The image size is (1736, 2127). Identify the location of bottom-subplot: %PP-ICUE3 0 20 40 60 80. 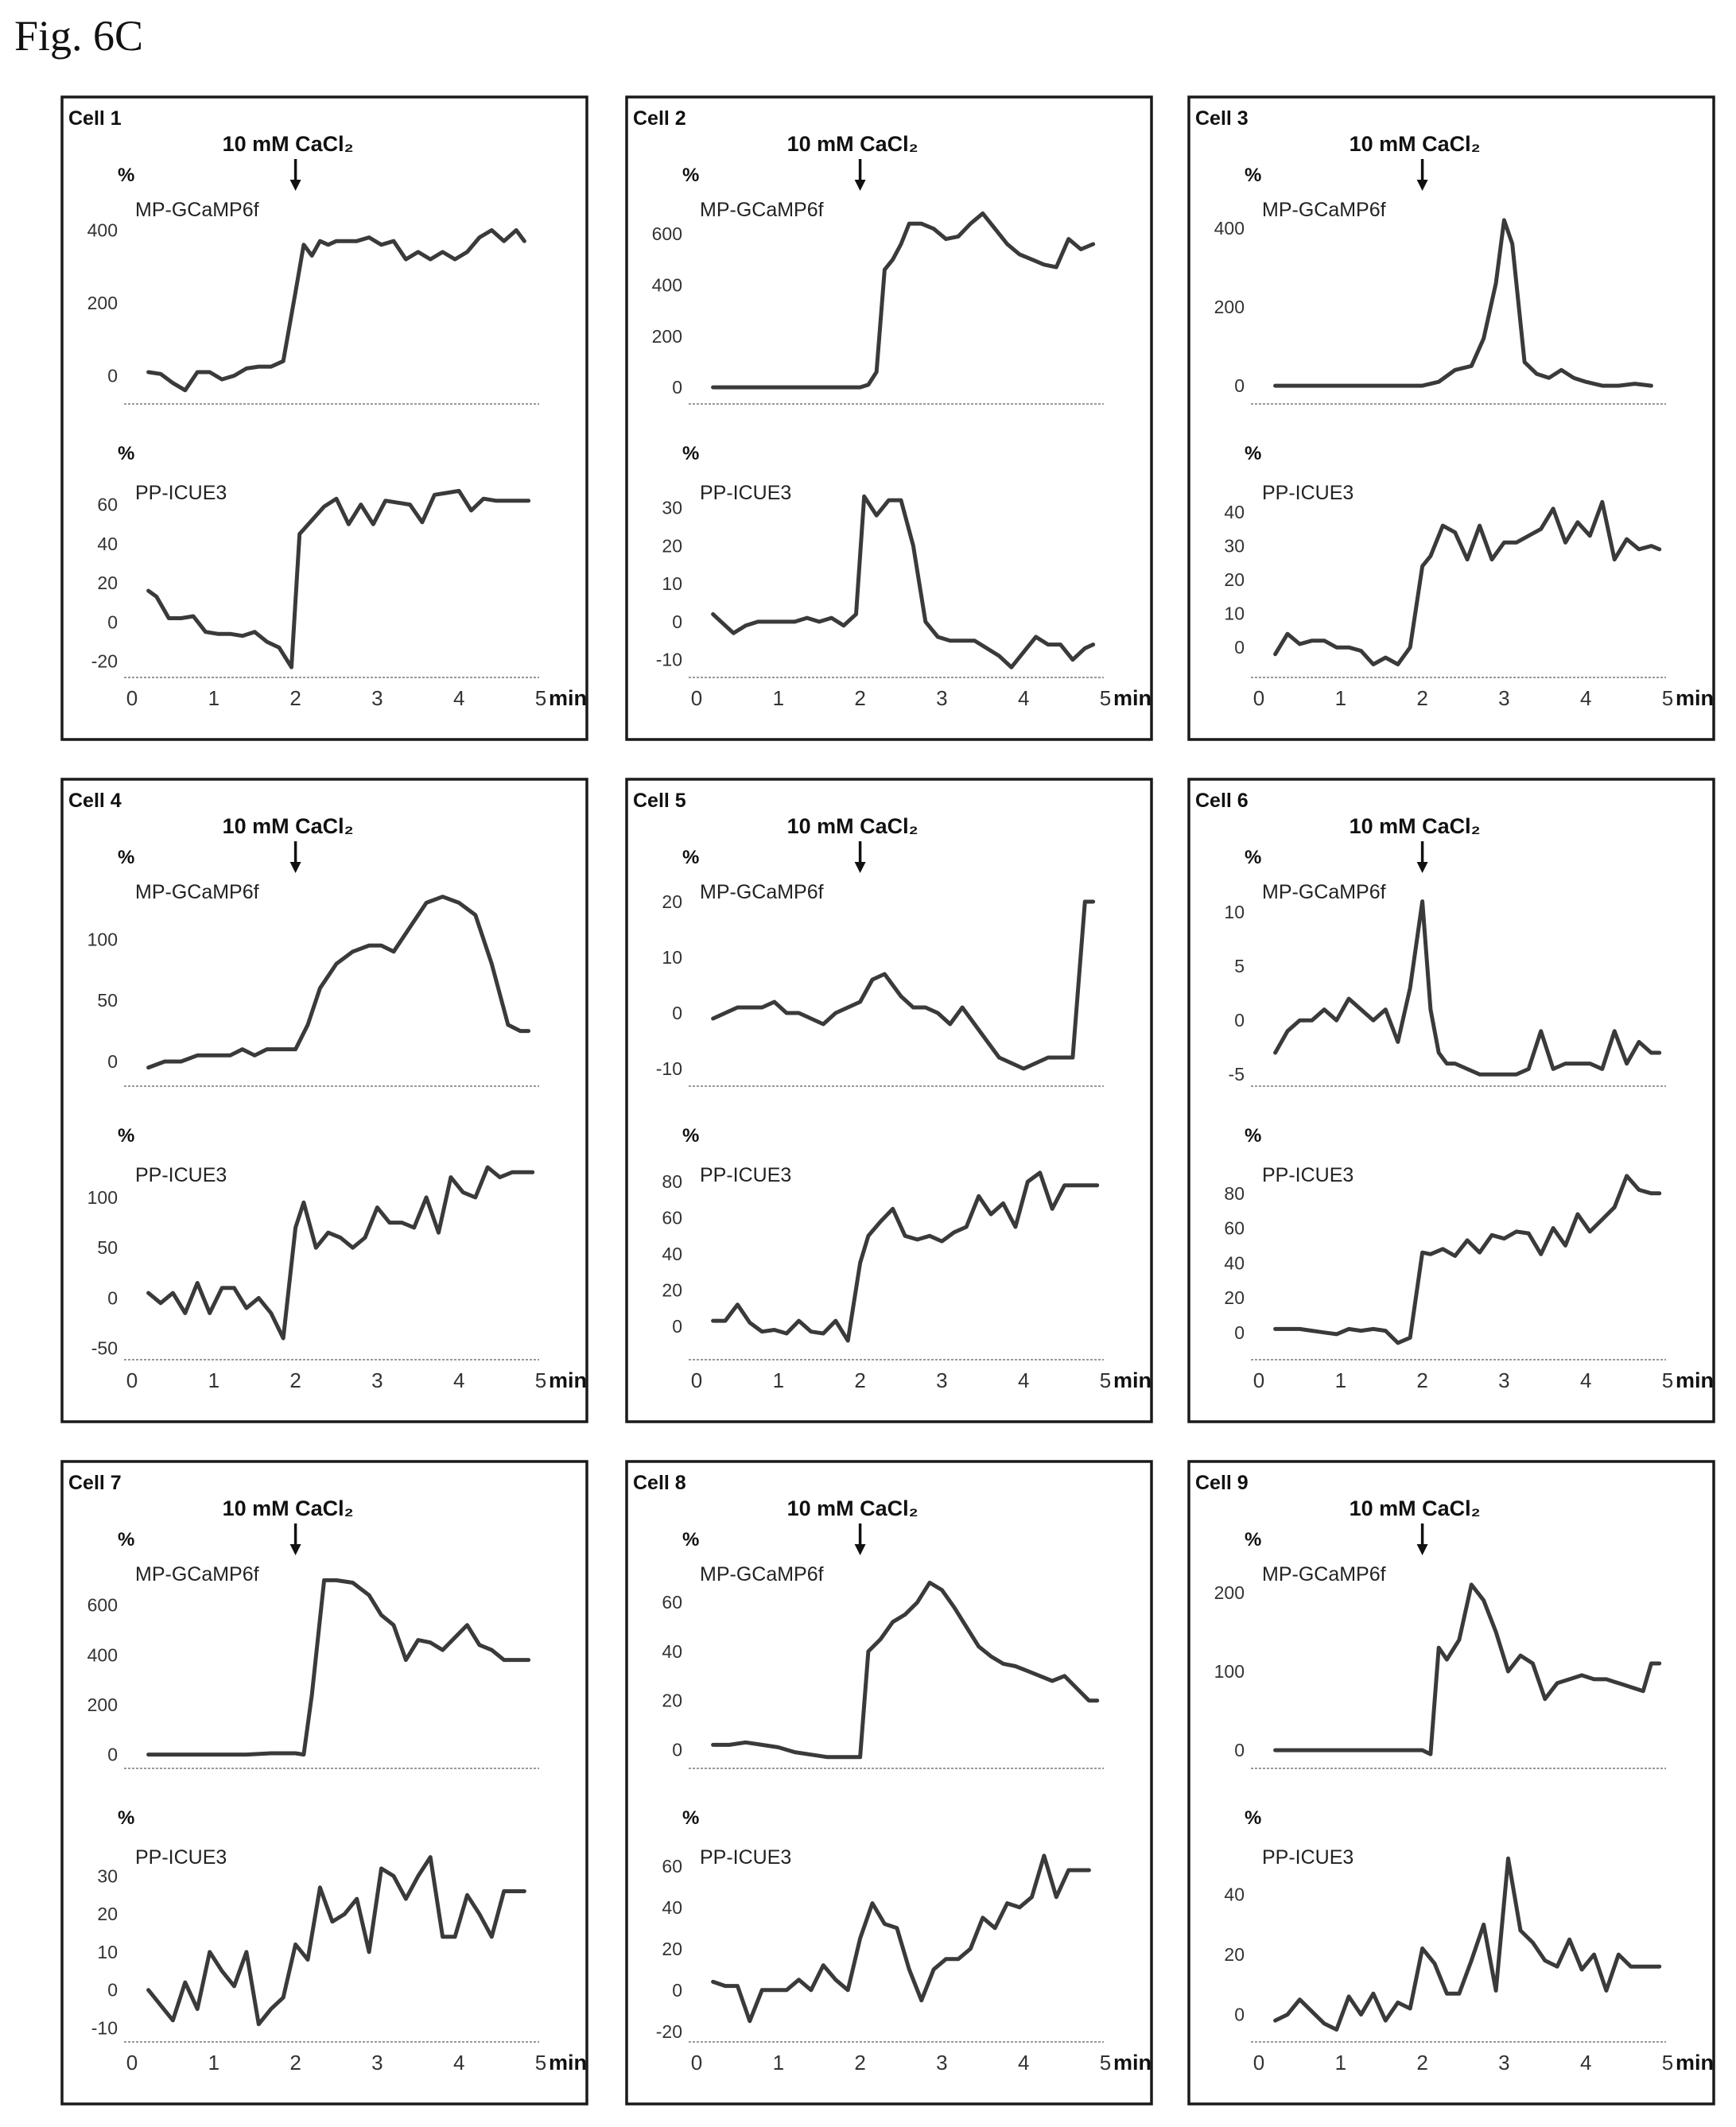
(883, 1242).